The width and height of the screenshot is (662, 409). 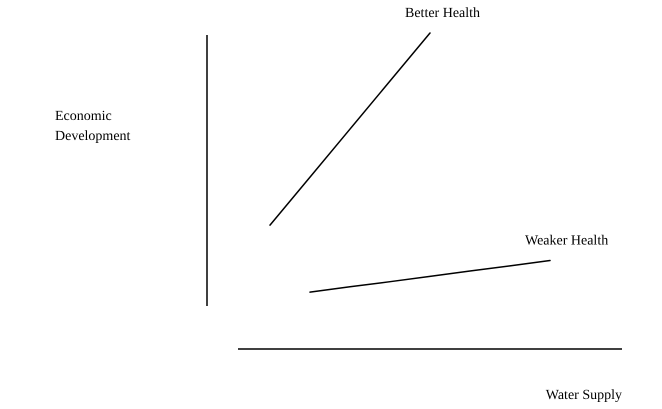 What do you see at coordinates (584, 395) in the screenshot?
I see `x-axis-title: Water Supply` at bounding box center [584, 395].